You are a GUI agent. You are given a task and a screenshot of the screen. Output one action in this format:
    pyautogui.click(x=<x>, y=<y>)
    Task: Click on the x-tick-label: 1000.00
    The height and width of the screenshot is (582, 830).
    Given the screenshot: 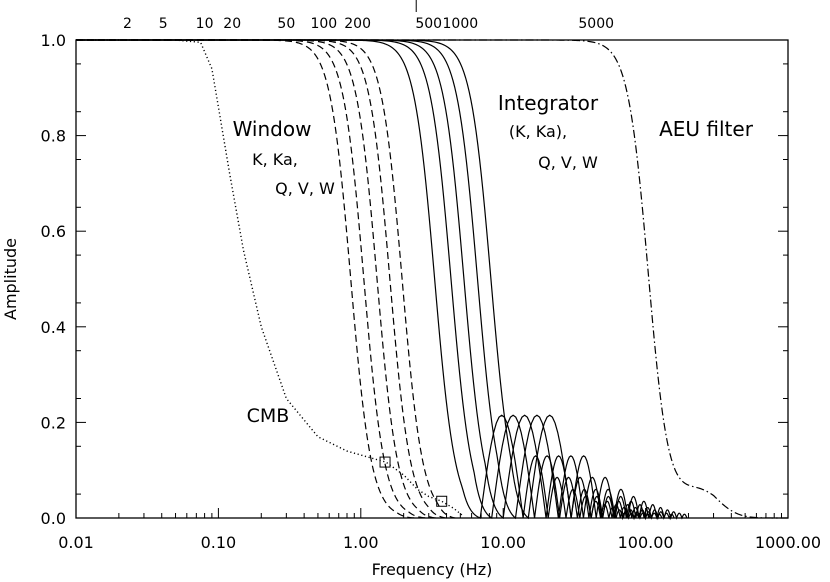 What is the action you would take?
    pyautogui.click(x=788, y=542)
    